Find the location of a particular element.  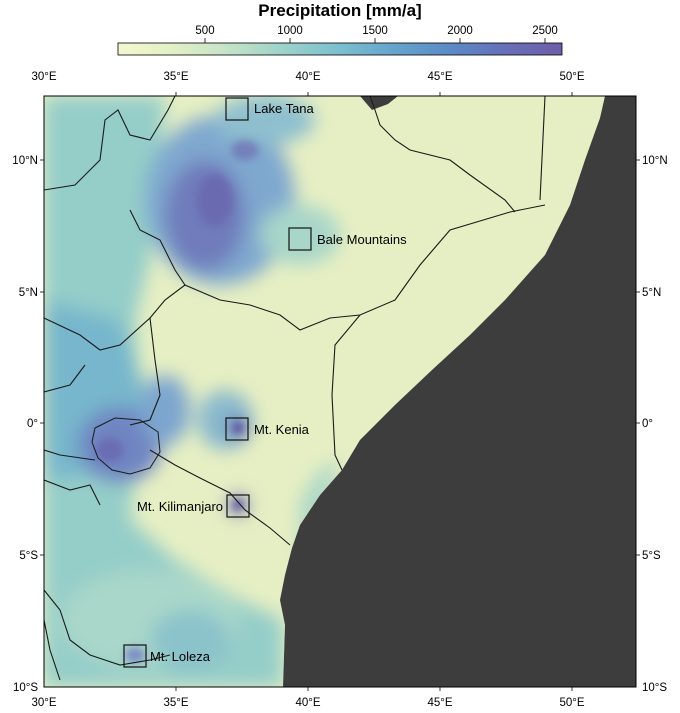

axis-right-label: 0° is located at coordinates (647, 424).